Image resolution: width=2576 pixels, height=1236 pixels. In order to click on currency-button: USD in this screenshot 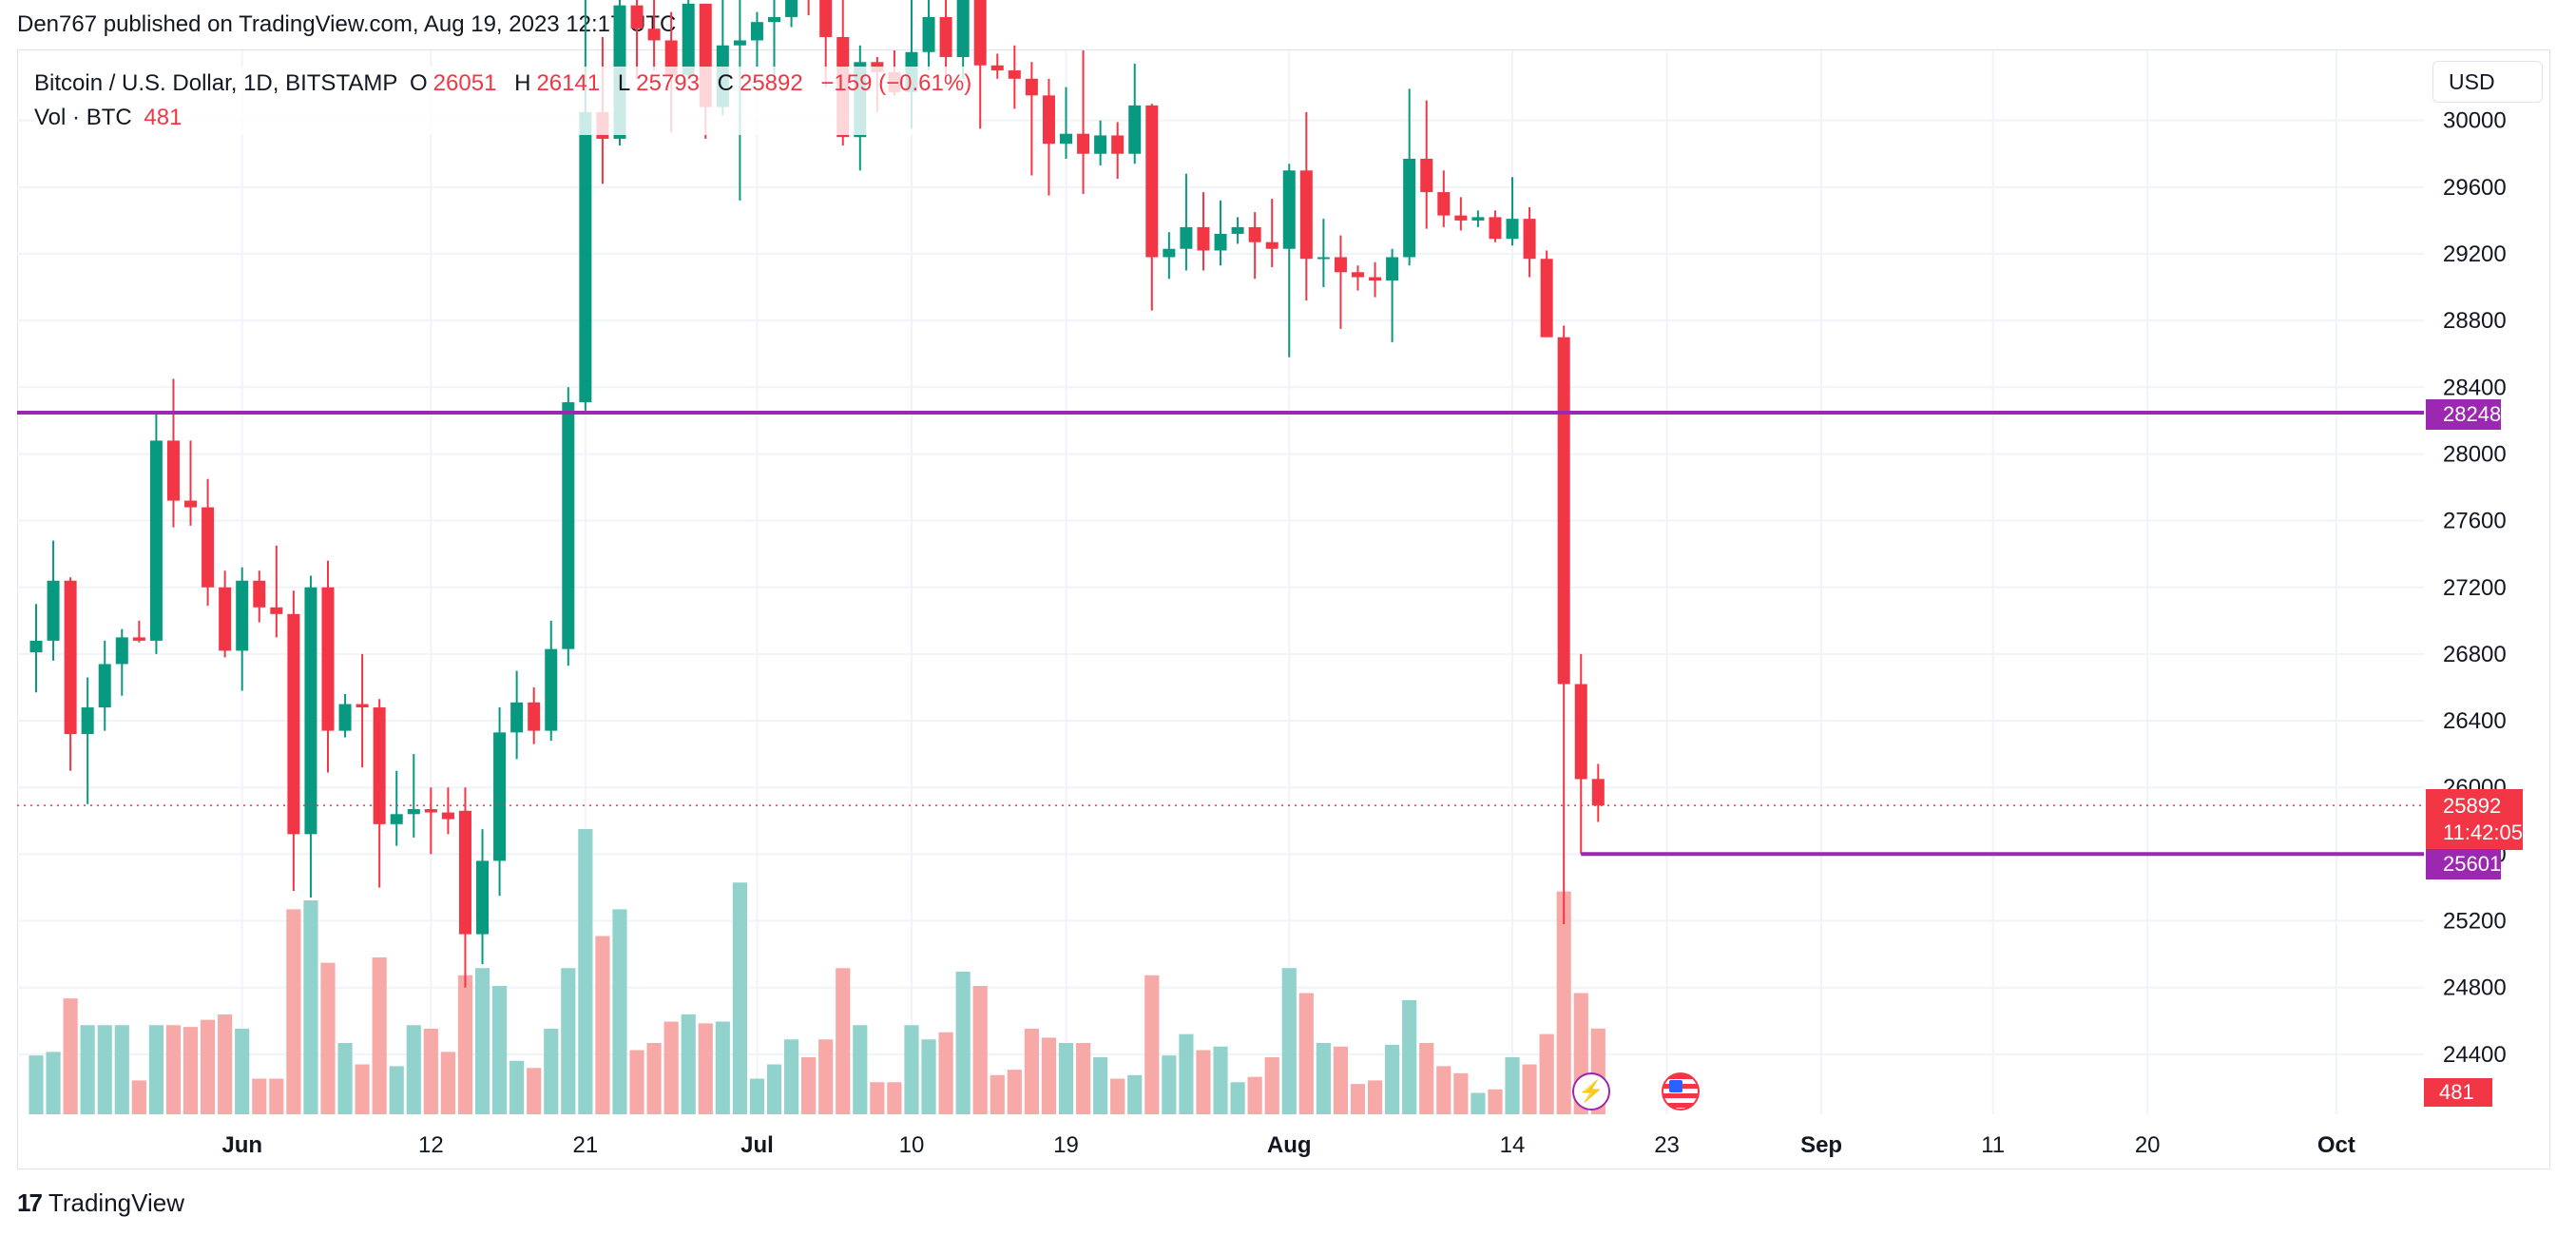, I will do `click(2488, 82)`.